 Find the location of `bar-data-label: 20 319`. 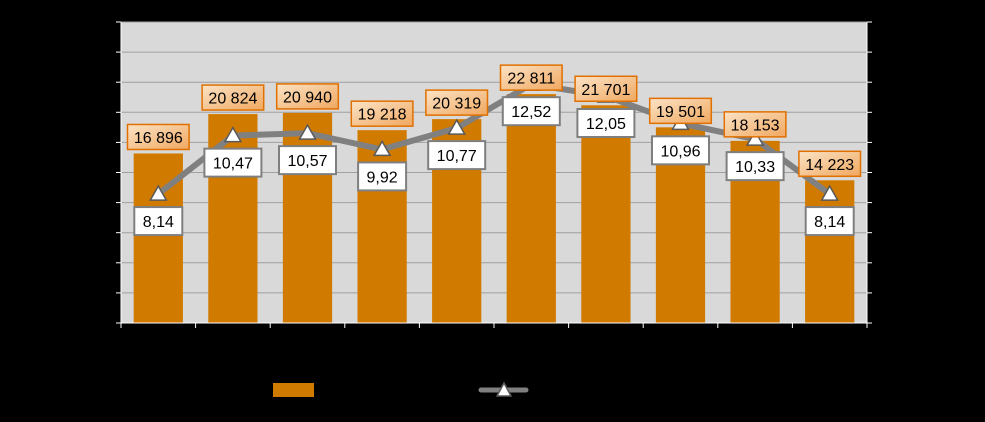

bar-data-label: 20 319 is located at coordinates (456, 104).